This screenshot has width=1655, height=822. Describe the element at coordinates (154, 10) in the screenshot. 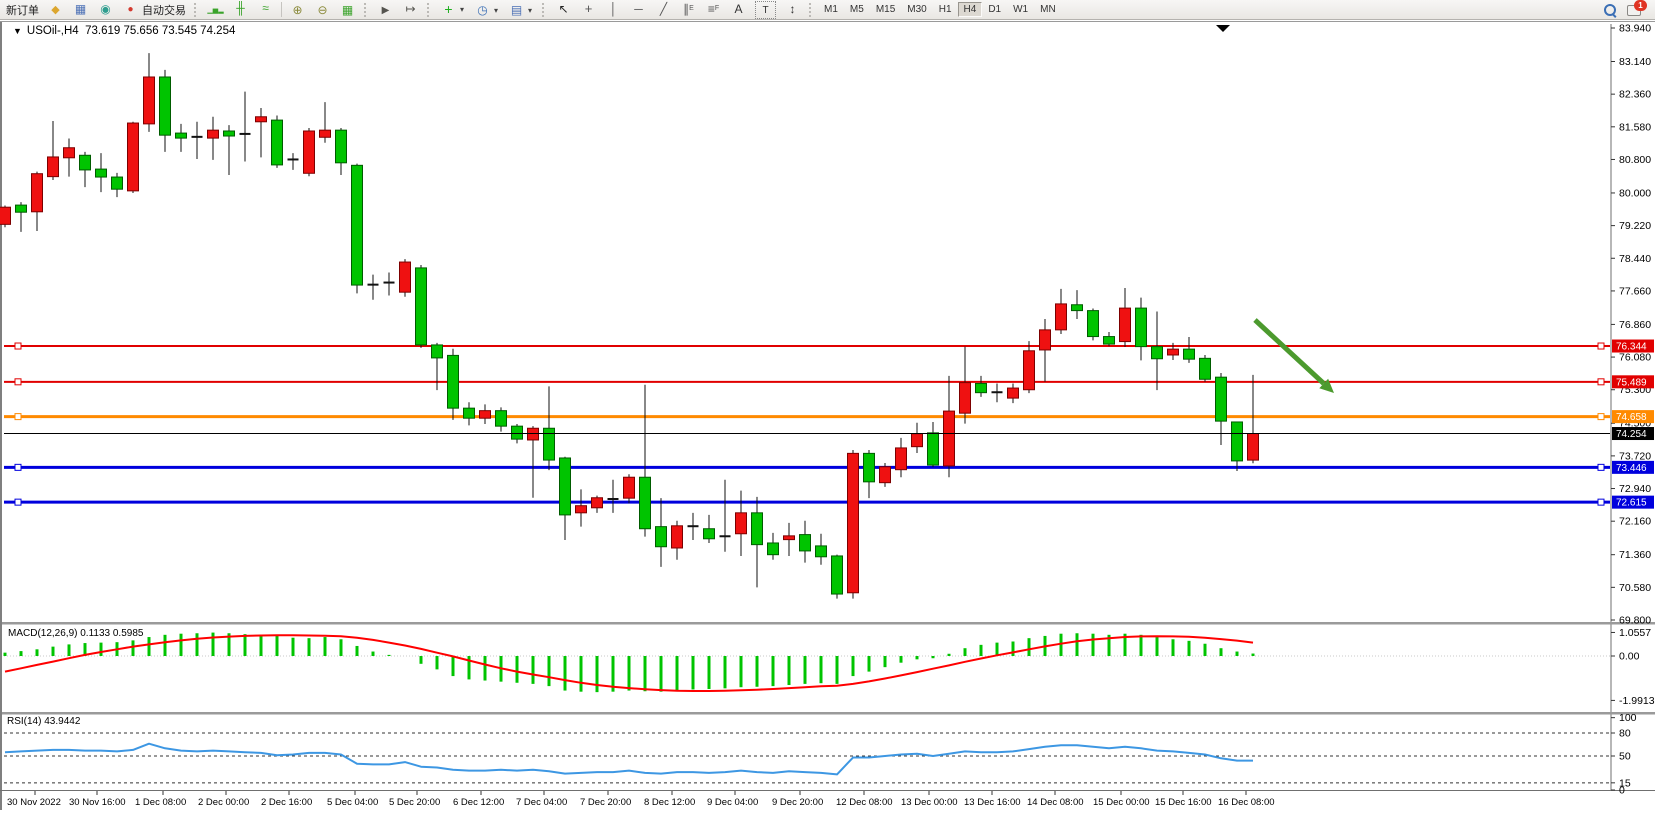

I see `autotrading-button: ● 自动交易` at that location.